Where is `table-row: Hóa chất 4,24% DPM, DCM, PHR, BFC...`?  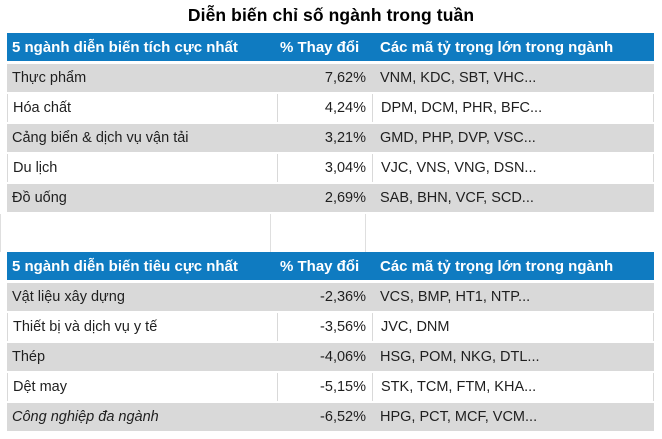 table-row: Hóa chất 4,24% DPM, DCM, PHR, BFC... is located at coordinates (330, 108).